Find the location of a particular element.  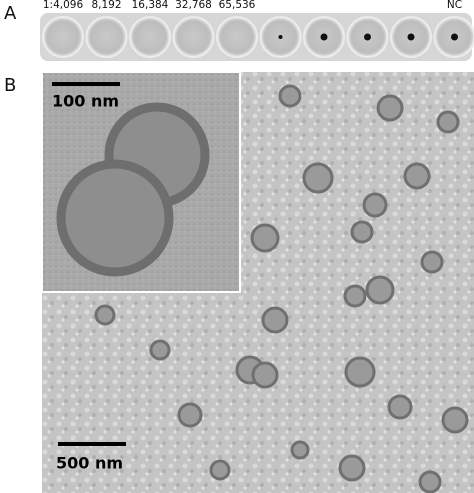

dilution-label: NC is located at coordinates (454, 5).